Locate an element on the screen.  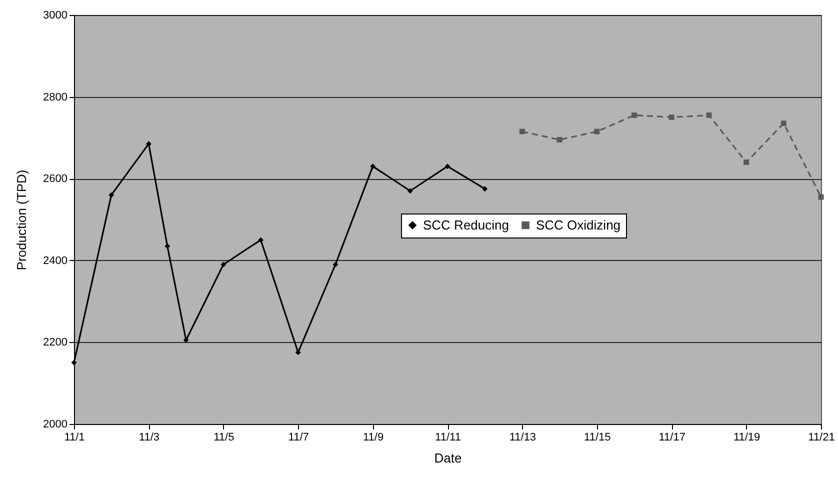
legend-label: SCC Reducing is located at coordinates (466, 224).